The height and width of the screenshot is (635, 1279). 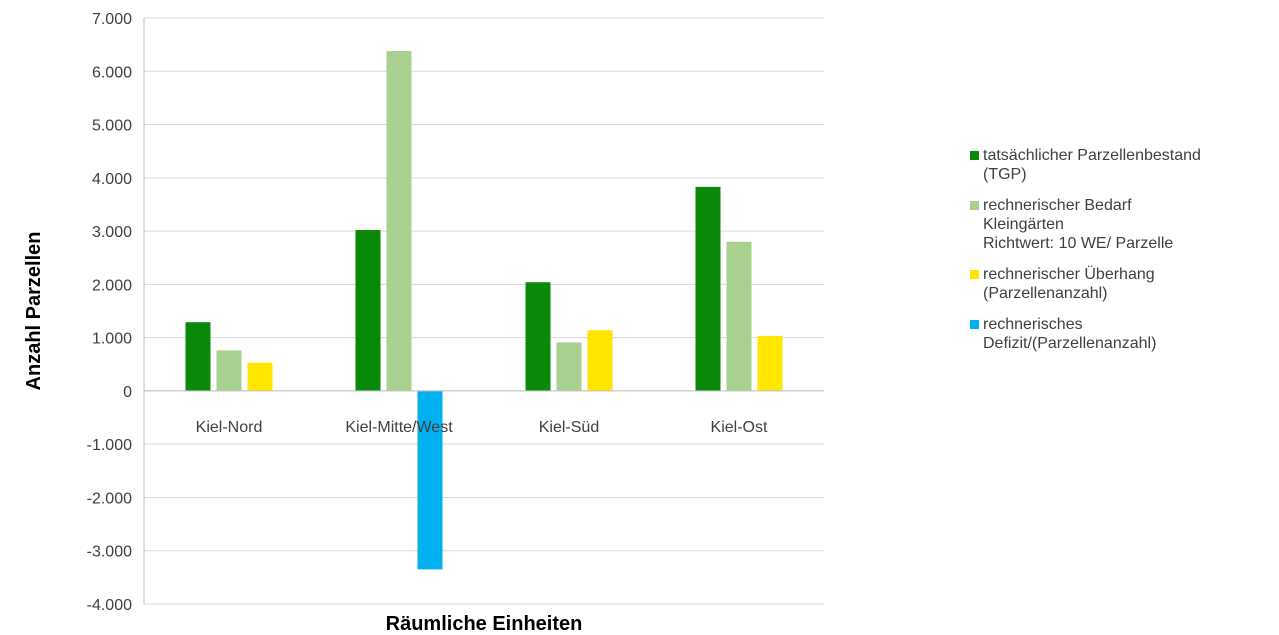 What do you see at coordinates (112, 179) in the screenshot?
I see `y-tick-label: 4.000` at bounding box center [112, 179].